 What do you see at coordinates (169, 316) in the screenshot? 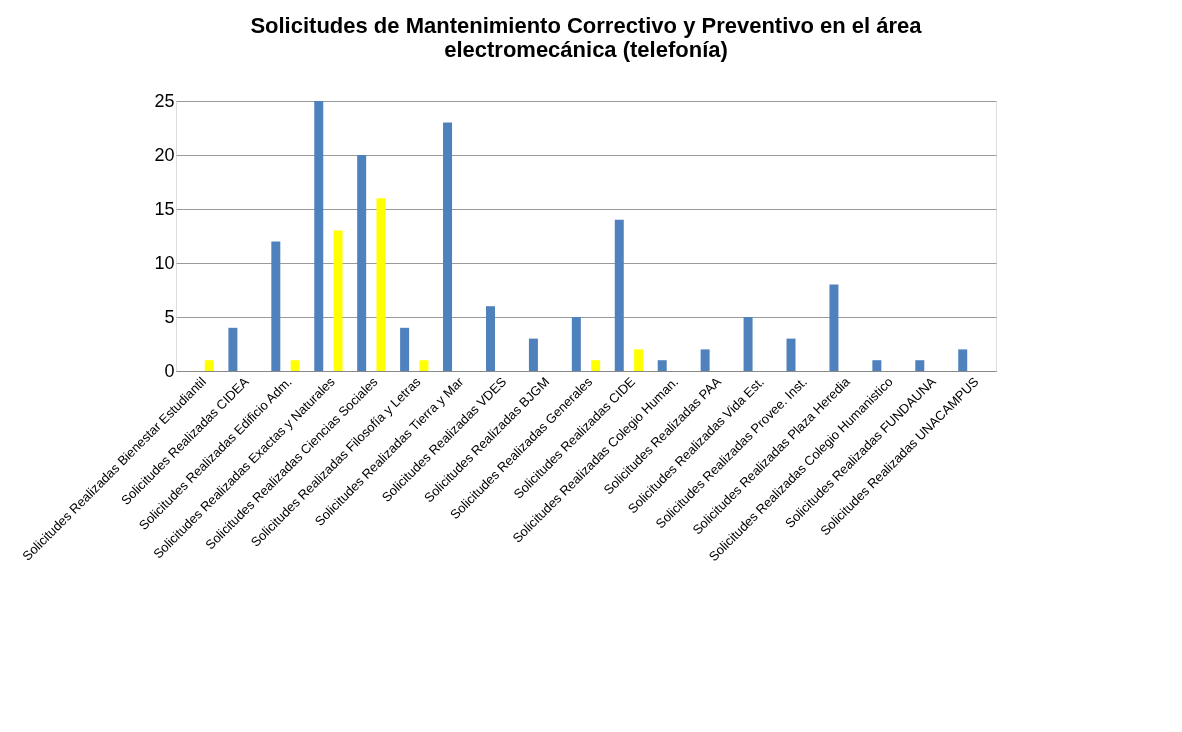
I see `y-tick-label: 5` at bounding box center [169, 316].